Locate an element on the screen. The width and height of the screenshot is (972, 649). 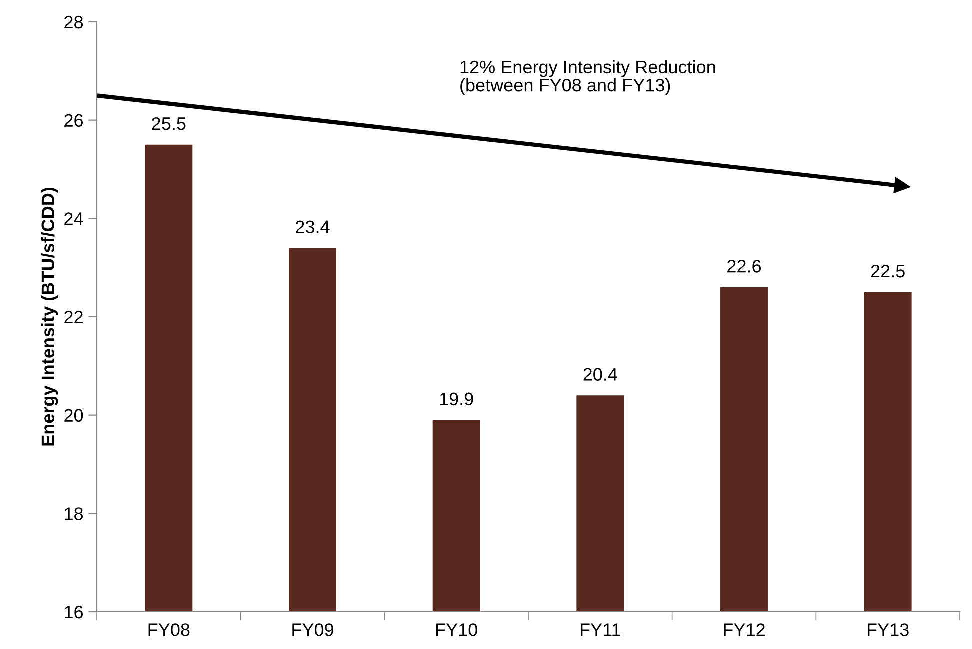
annotation: 12% Energy Intensity Reduction (between FY08 and FY13) is located at coordinates (588, 78).